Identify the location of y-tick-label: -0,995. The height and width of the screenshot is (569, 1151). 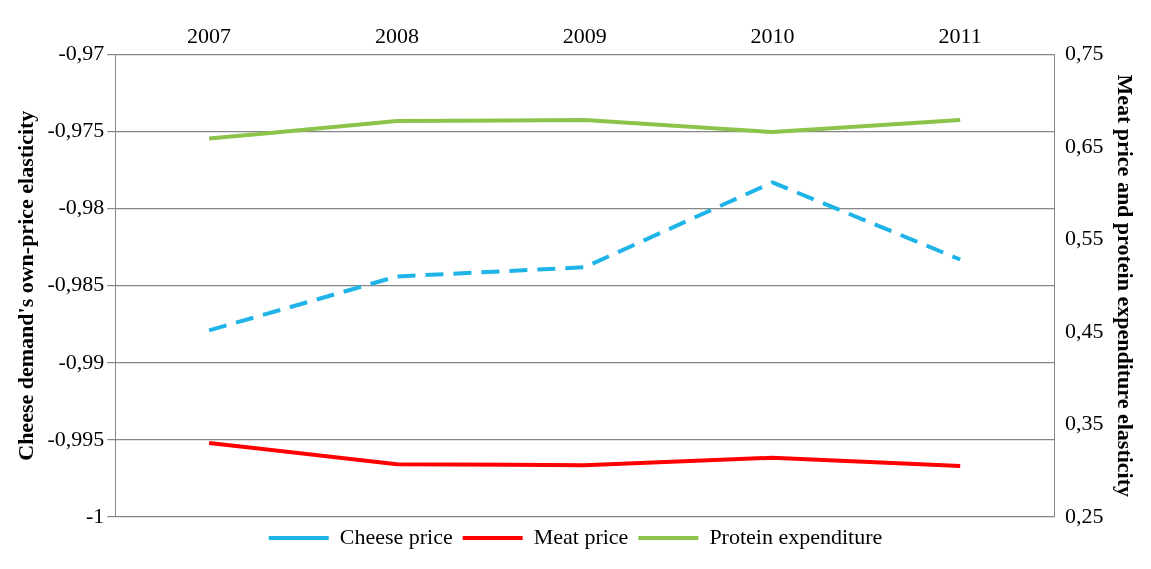
(76, 438).